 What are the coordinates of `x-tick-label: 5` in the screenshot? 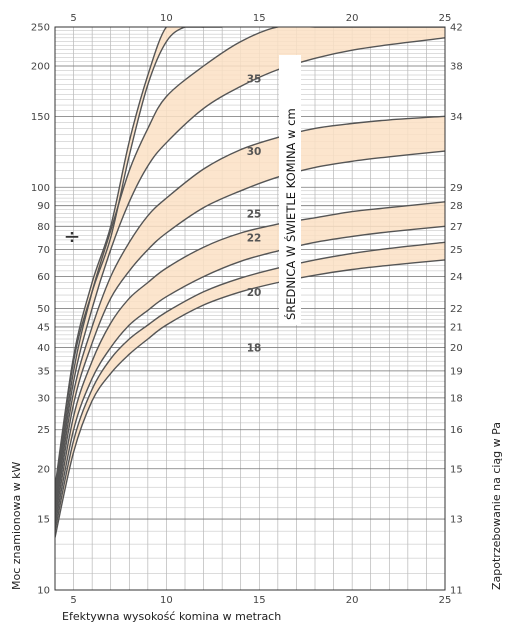 It's located at (73, 600).